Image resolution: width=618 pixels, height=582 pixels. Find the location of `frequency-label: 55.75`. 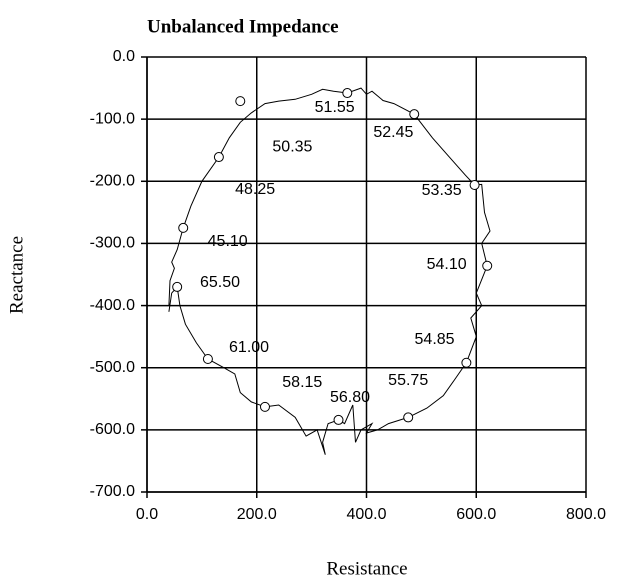

frequency-label: 55.75 is located at coordinates (408, 380).